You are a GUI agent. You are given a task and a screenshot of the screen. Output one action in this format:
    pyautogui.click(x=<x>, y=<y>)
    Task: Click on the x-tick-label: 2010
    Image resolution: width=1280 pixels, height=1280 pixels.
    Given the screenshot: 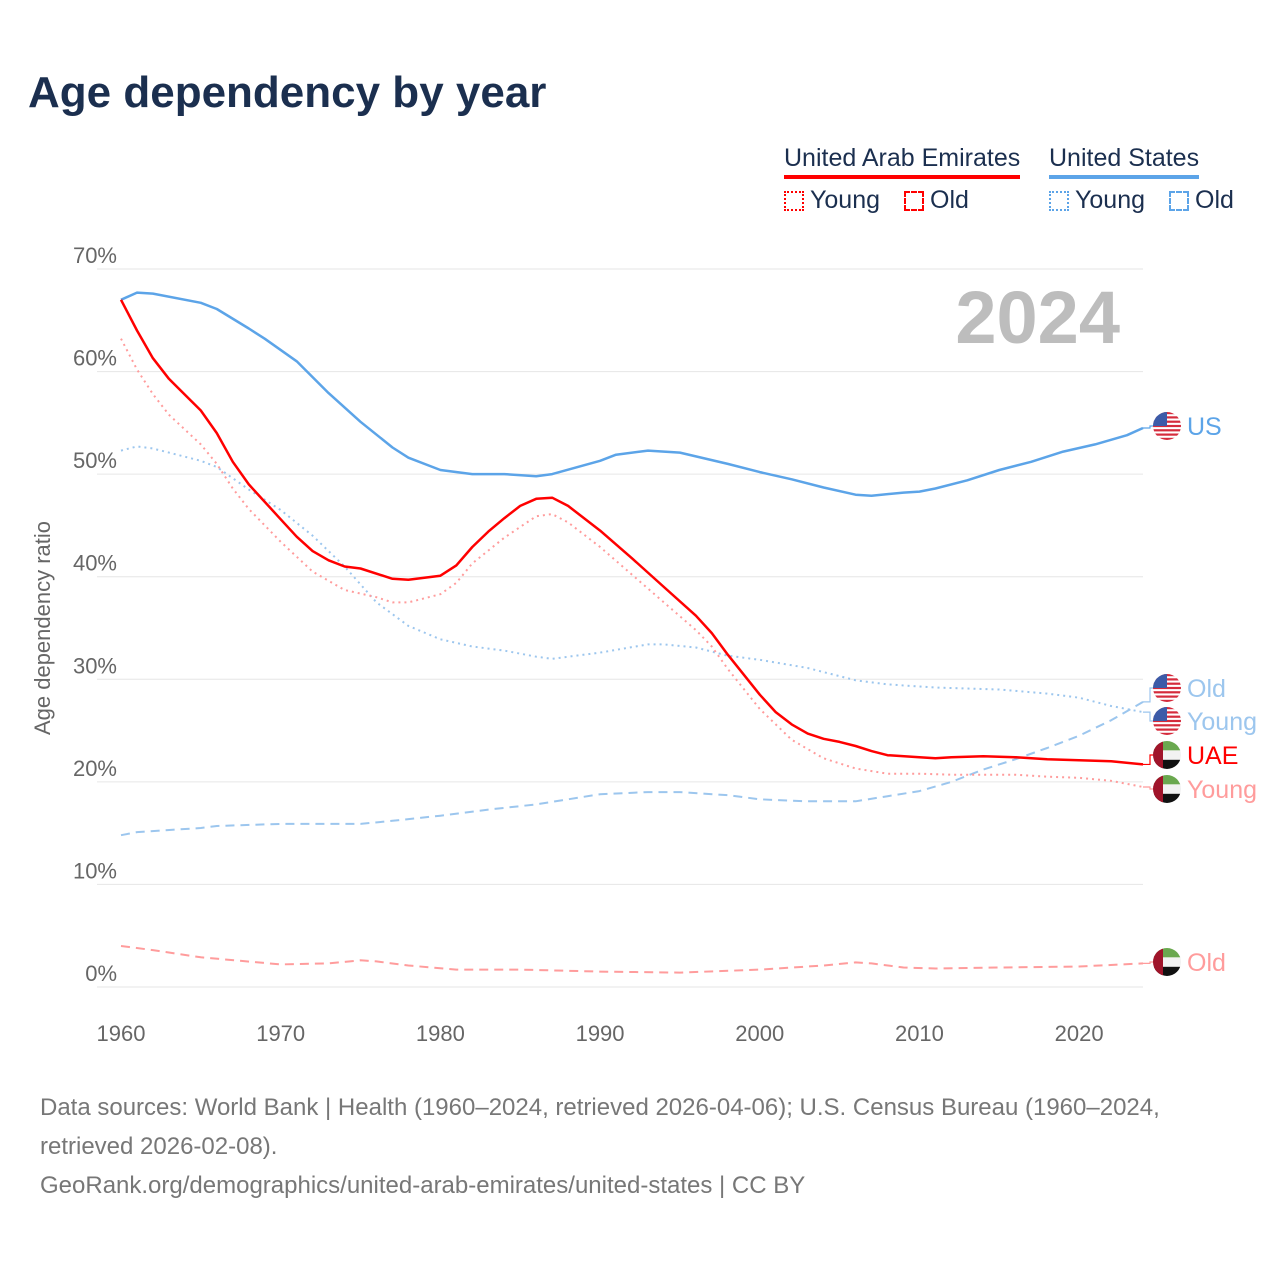 What is the action you would take?
    pyautogui.click(x=919, y=1033)
    